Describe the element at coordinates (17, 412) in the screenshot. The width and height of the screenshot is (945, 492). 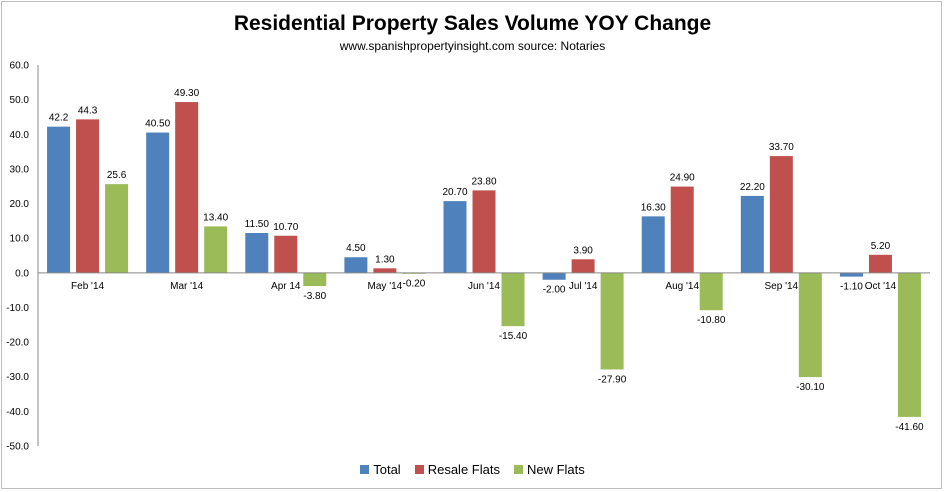
I see `y-tick-label: -40.0` at that location.